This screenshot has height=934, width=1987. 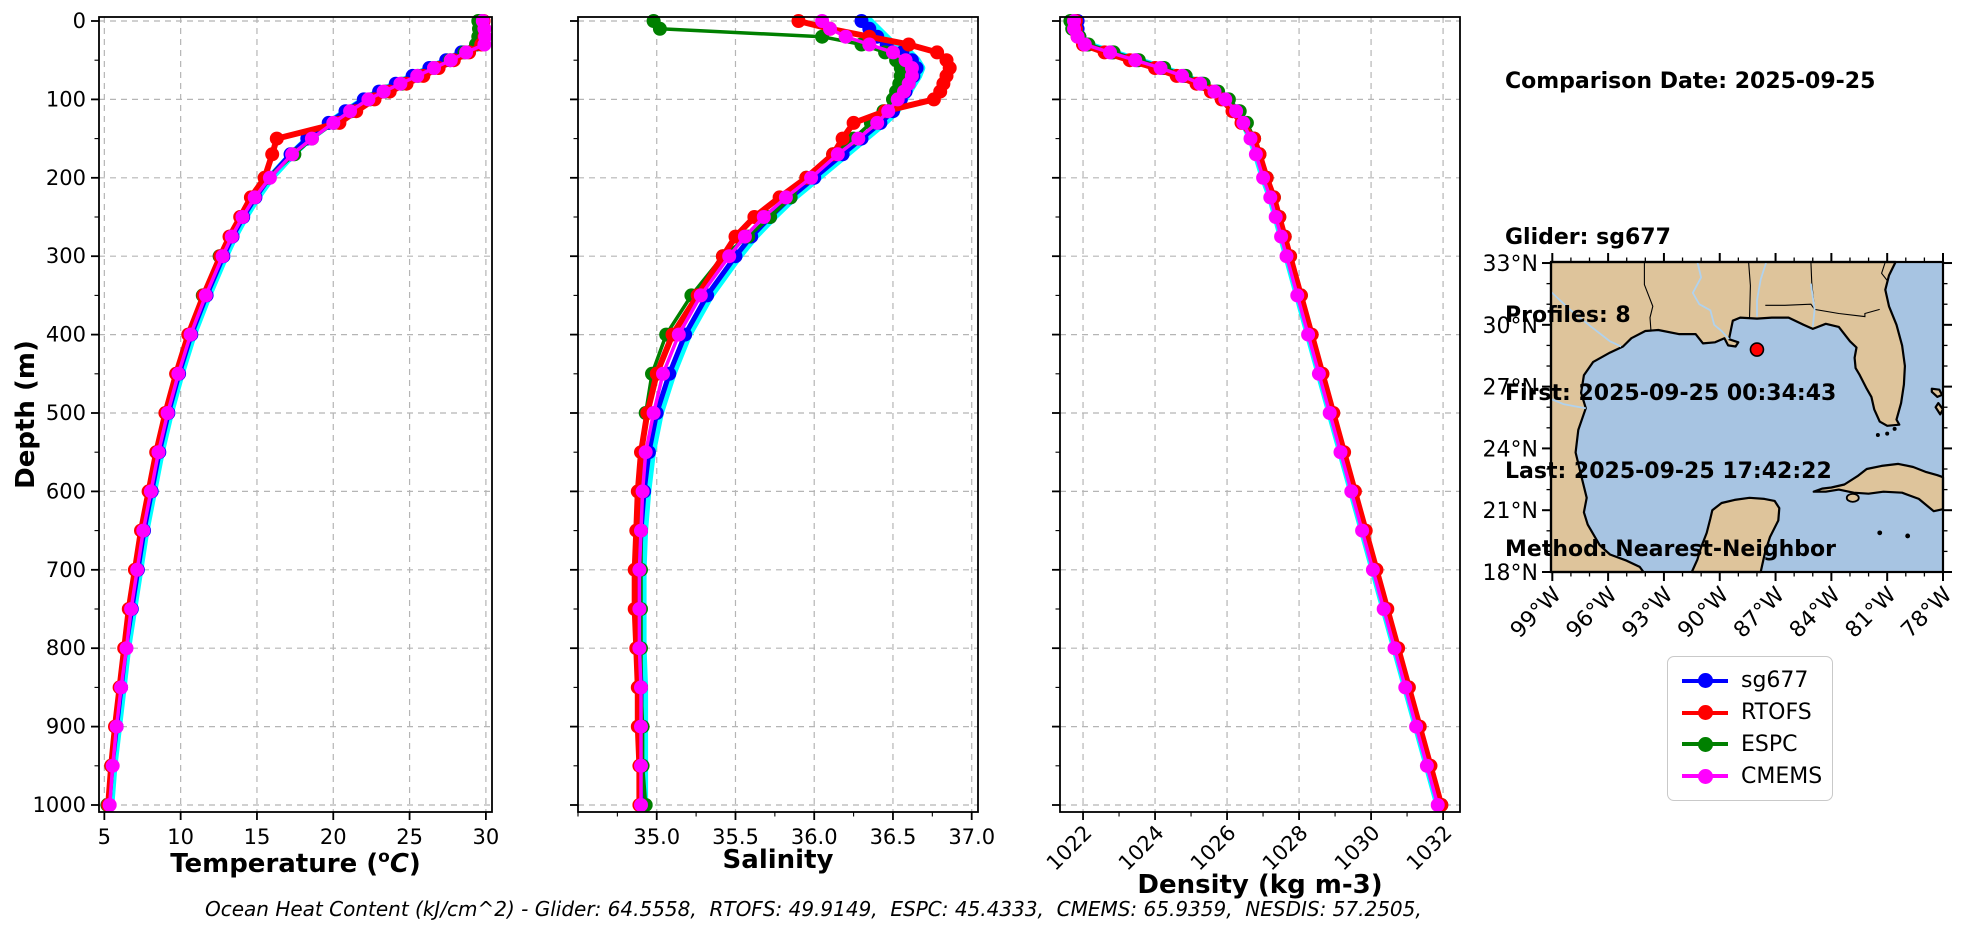 I want to click on x-tick-label: 1028, so click(x=1285, y=848).